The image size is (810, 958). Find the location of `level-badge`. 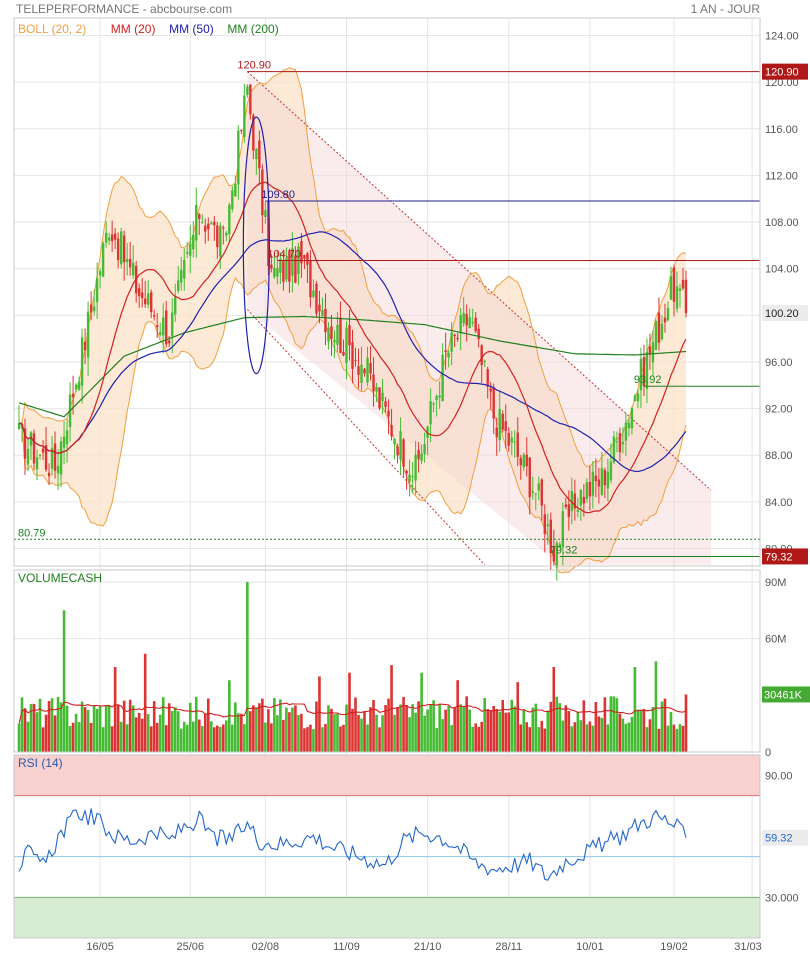

level-badge is located at coordinates (785, 556).